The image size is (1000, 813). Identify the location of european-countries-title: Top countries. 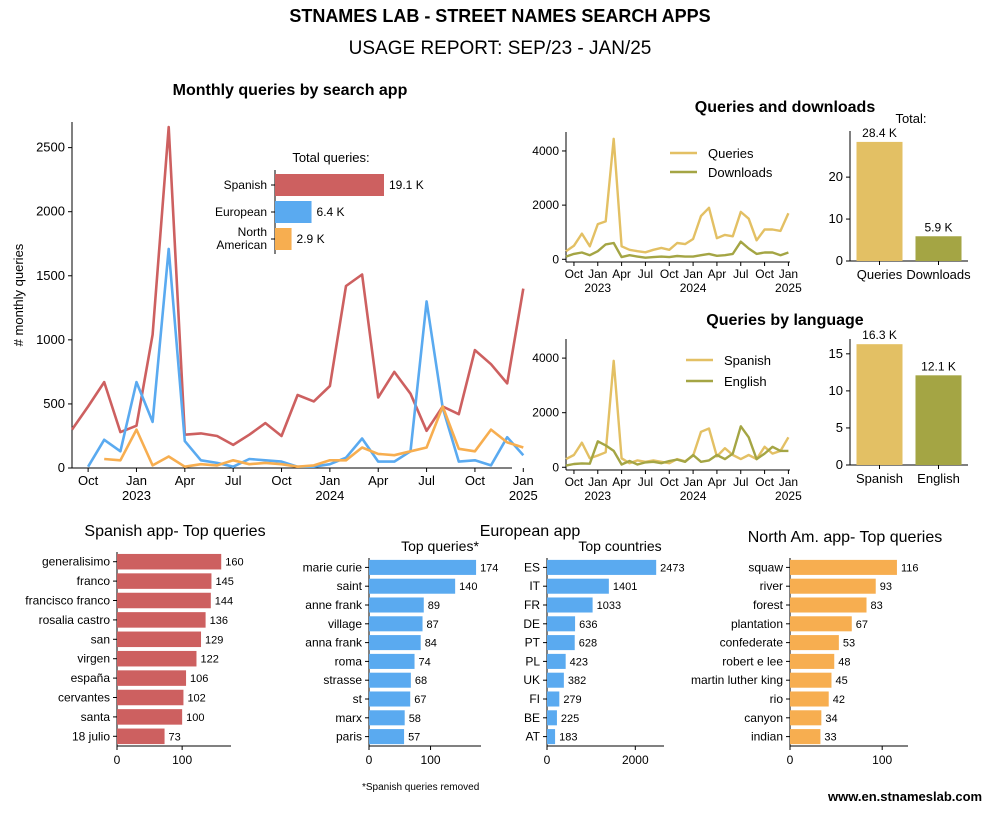
(620, 546).